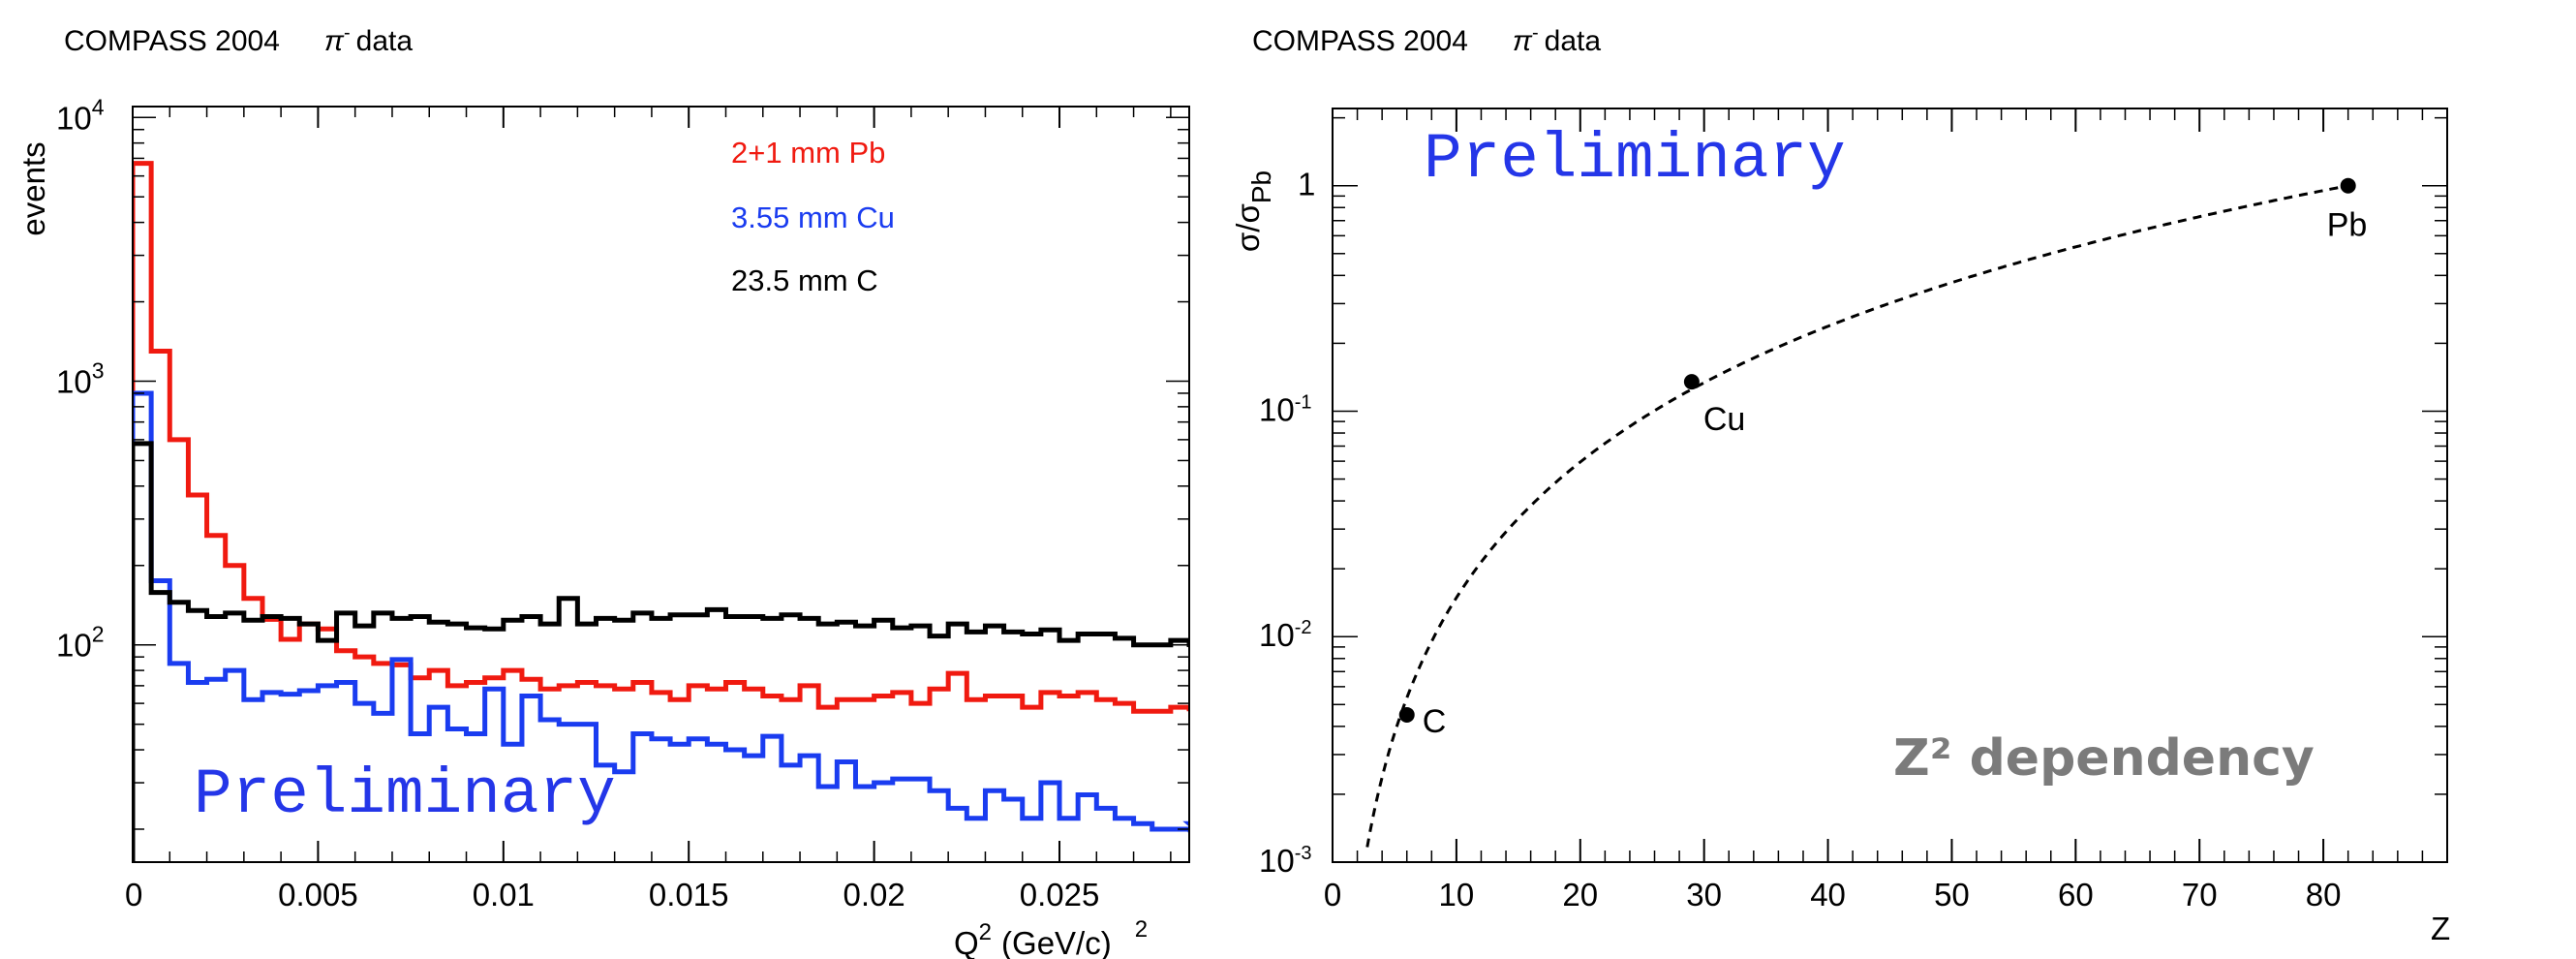 The height and width of the screenshot is (959, 2576). I want to click on y-axis-label-main: σ/σ, so click(1248, 228).